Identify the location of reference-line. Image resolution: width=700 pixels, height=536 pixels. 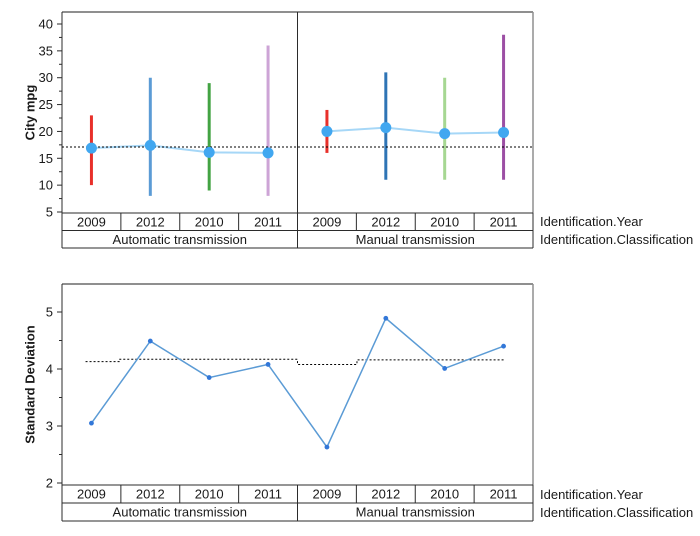
(295, 361).